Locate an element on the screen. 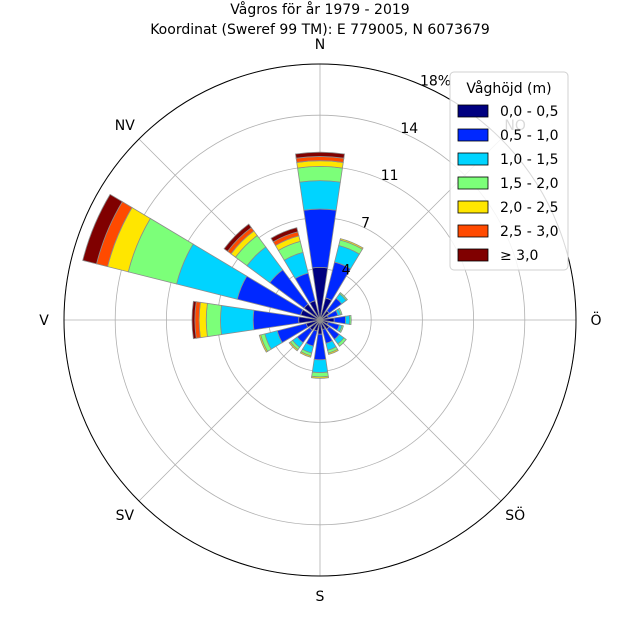 Image resolution: width=640 pixels, height=640 pixels. direction-label-6: V is located at coordinates (44, 321).